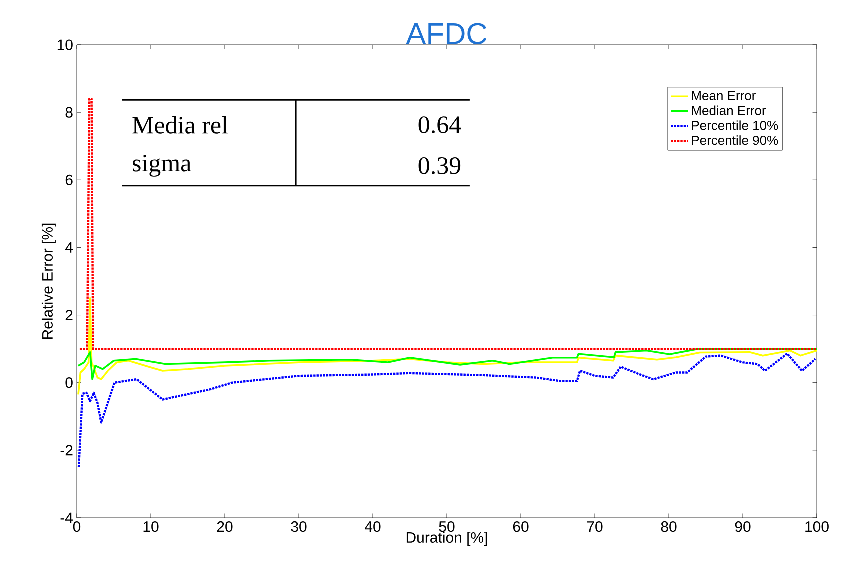  Describe the element at coordinates (447, 527) in the screenshot. I see `x-tick-label: 50` at that location.